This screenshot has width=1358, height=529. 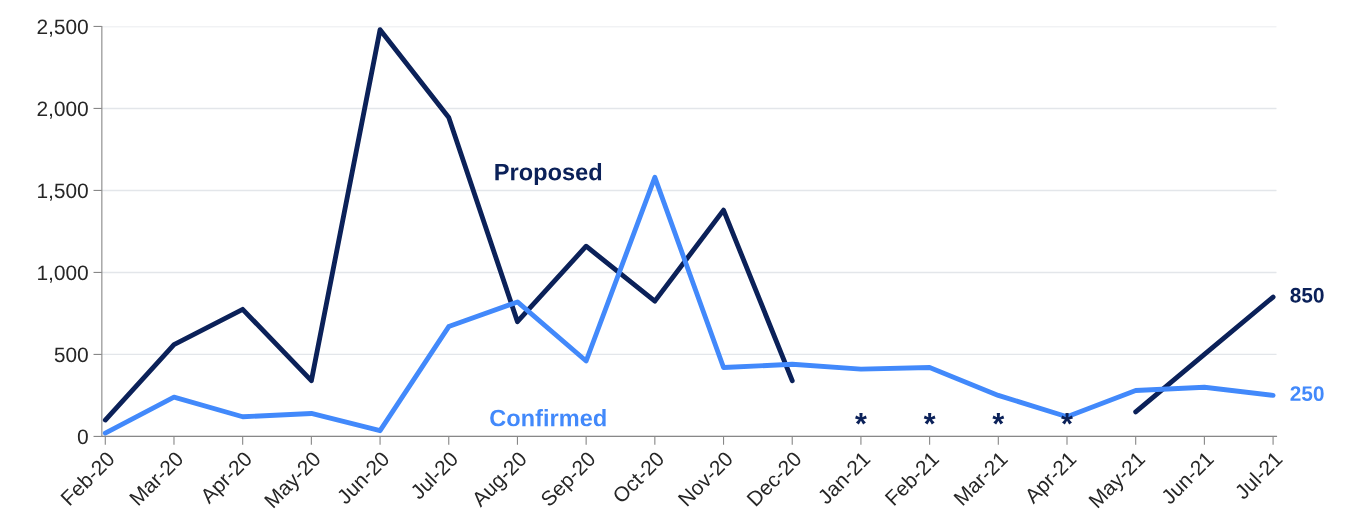 What do you see at coordinates (63, 192) in the screenshot?
I see `y-tick-label: 1,500` at bounding box center [63, 192].